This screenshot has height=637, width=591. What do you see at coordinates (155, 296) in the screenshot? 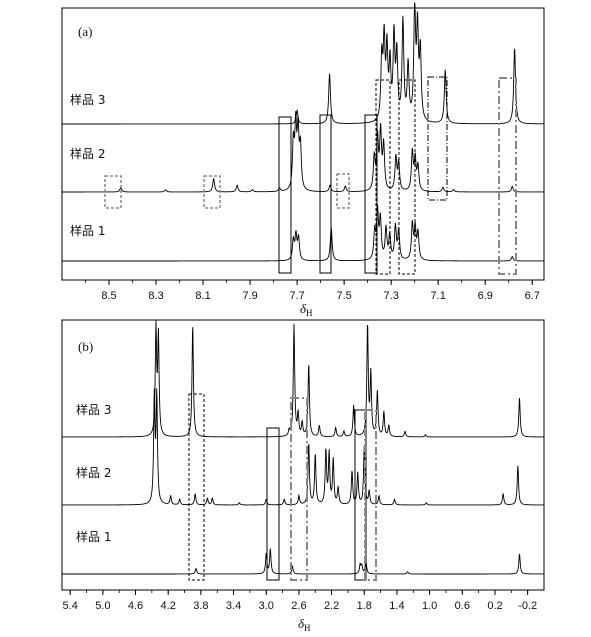
I see `x-tick-label: 8.3` at bounding box center [155, 296].